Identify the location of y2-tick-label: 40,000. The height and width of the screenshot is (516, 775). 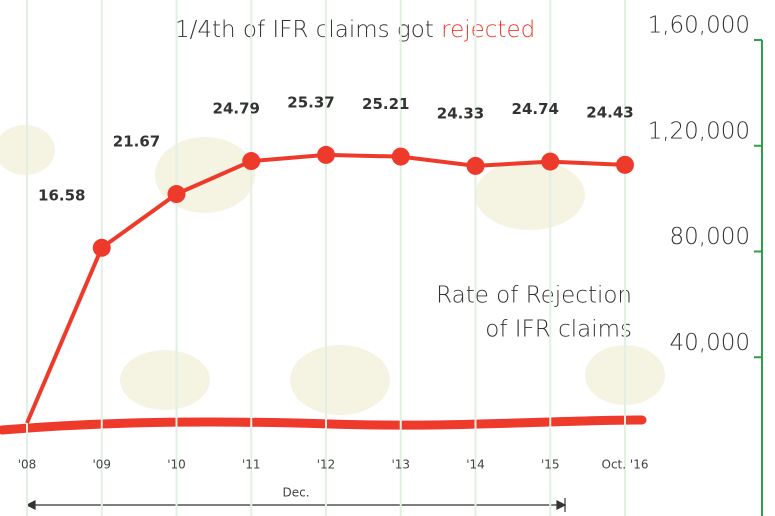
(710, 343).